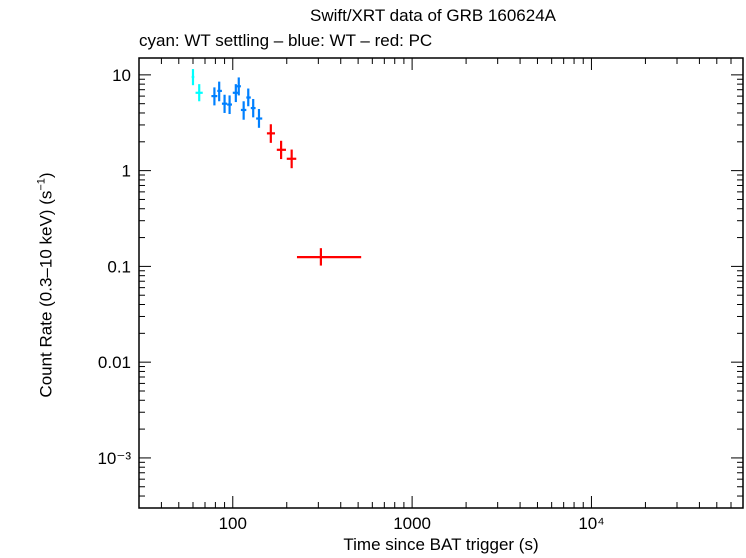  I want to click on chart-subtitle: cyan: WT settling – blue: WT – red: PC, so click(286, 40).